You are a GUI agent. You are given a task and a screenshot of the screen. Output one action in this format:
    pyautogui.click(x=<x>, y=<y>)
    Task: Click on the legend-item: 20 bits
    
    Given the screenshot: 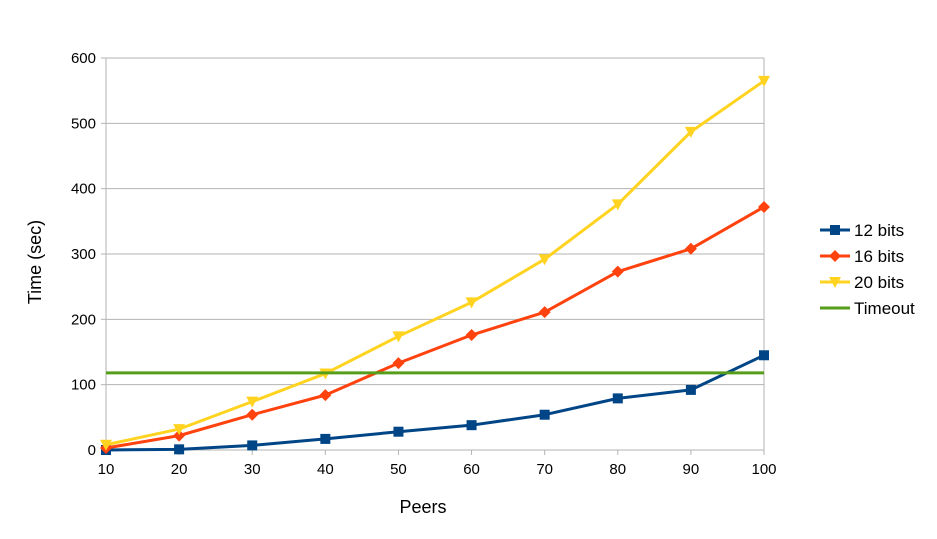 What is the action you would take?
    pyautogui.click(x=862, y=282)
    